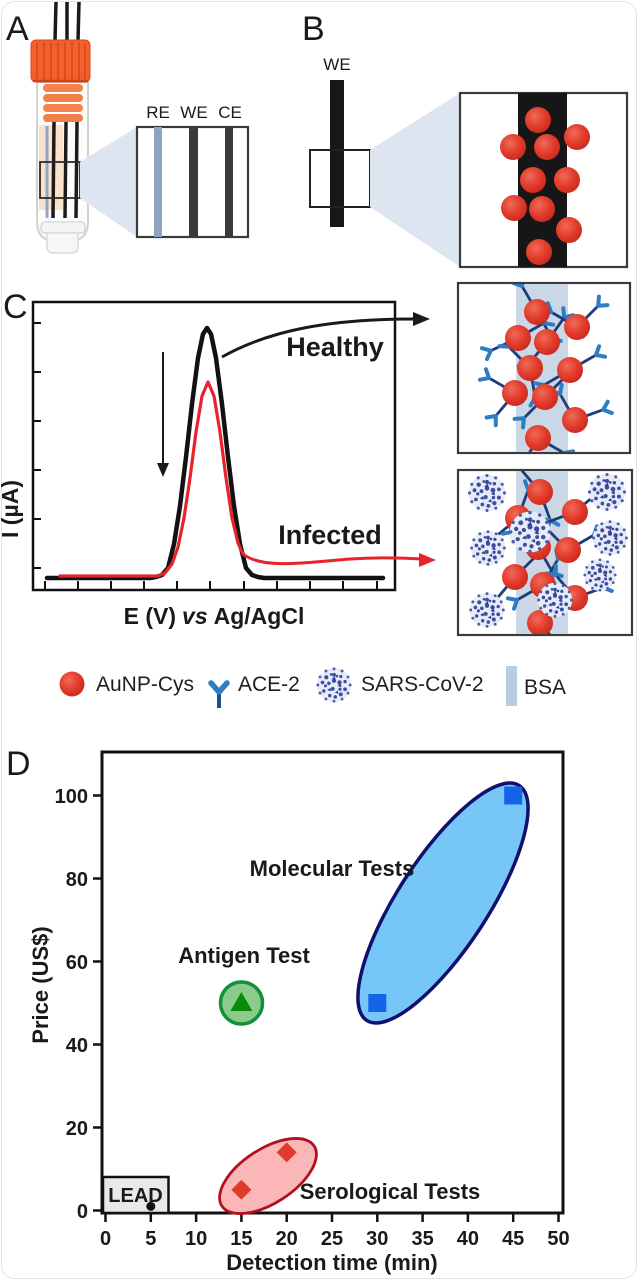  Describe the element at coordinates (259, 616) in the screenshot. I see `xlabel-agagcl: Ag/AgCl` at that location.